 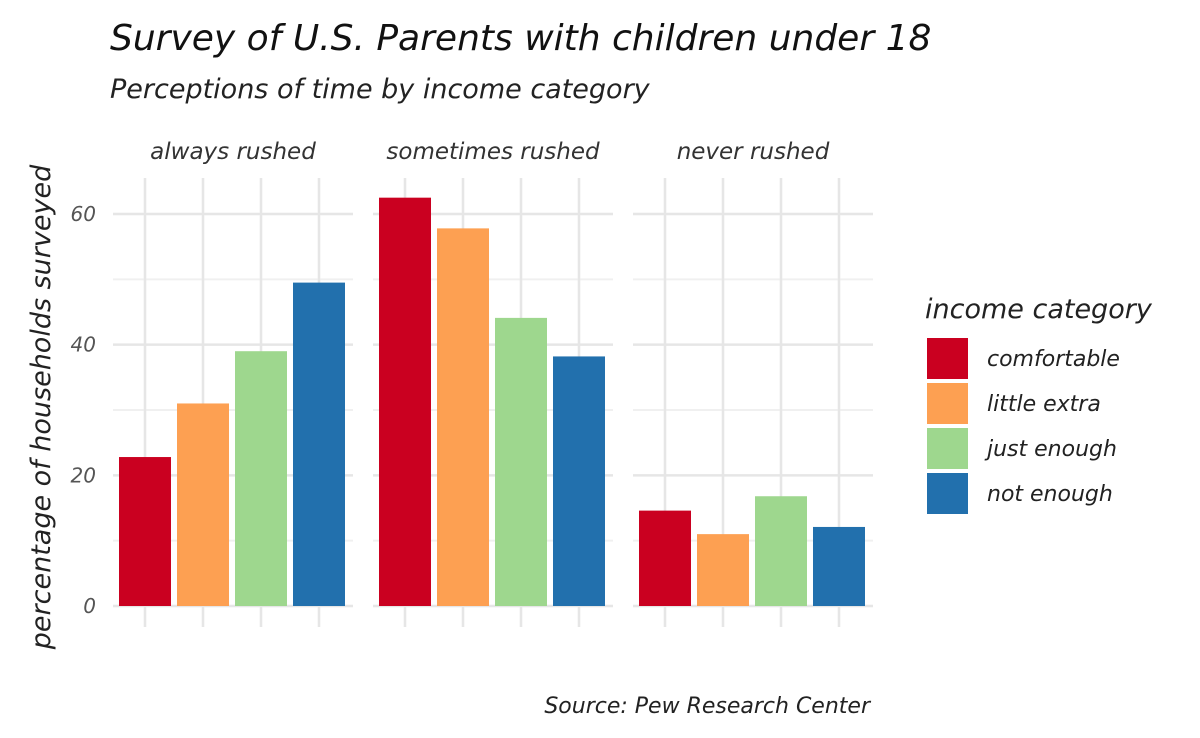 I want to click on legend-label: little extra, so click(x=1044, y=404).